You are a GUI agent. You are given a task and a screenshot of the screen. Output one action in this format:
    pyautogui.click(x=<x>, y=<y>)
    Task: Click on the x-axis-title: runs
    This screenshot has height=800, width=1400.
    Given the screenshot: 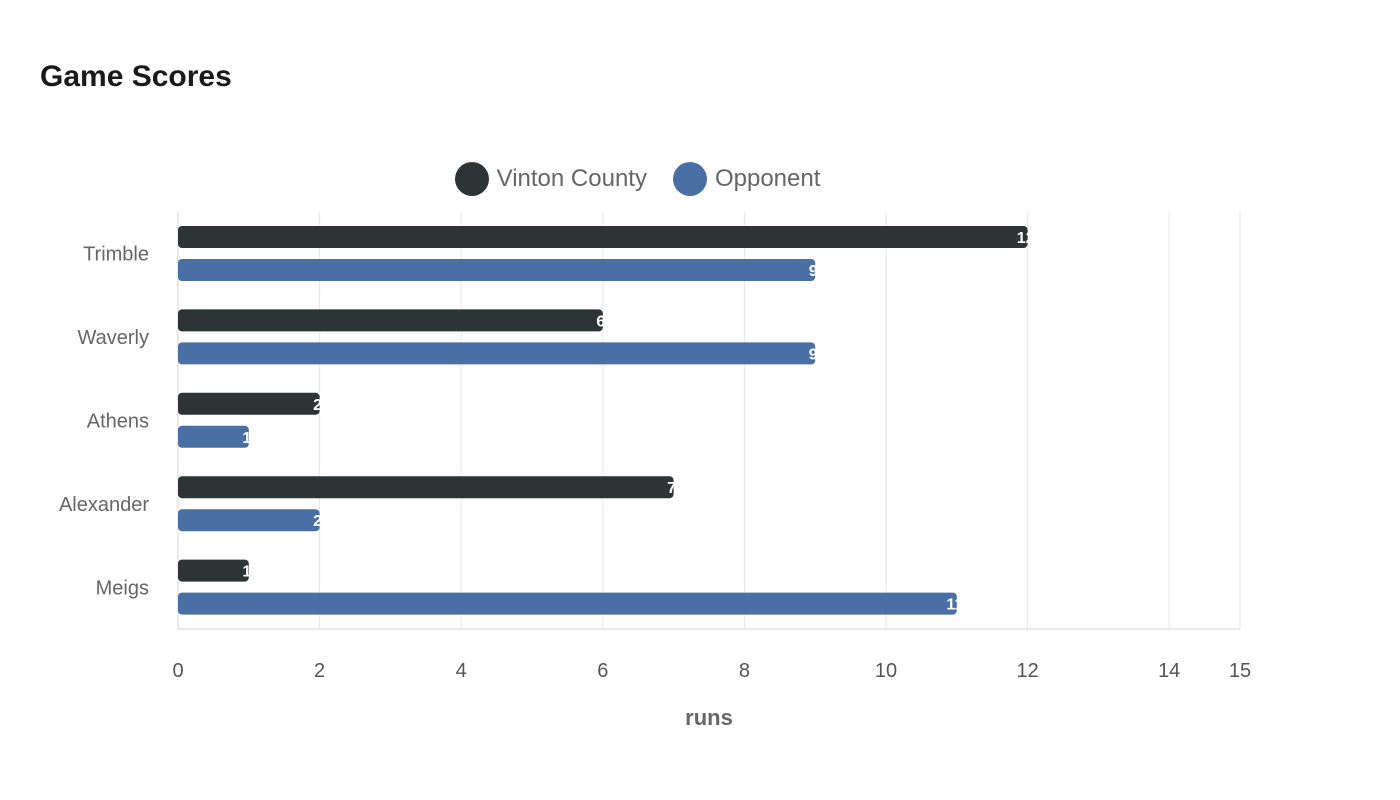 What is the action you would take?
    pyautogui.click(x=709, y=717)
    